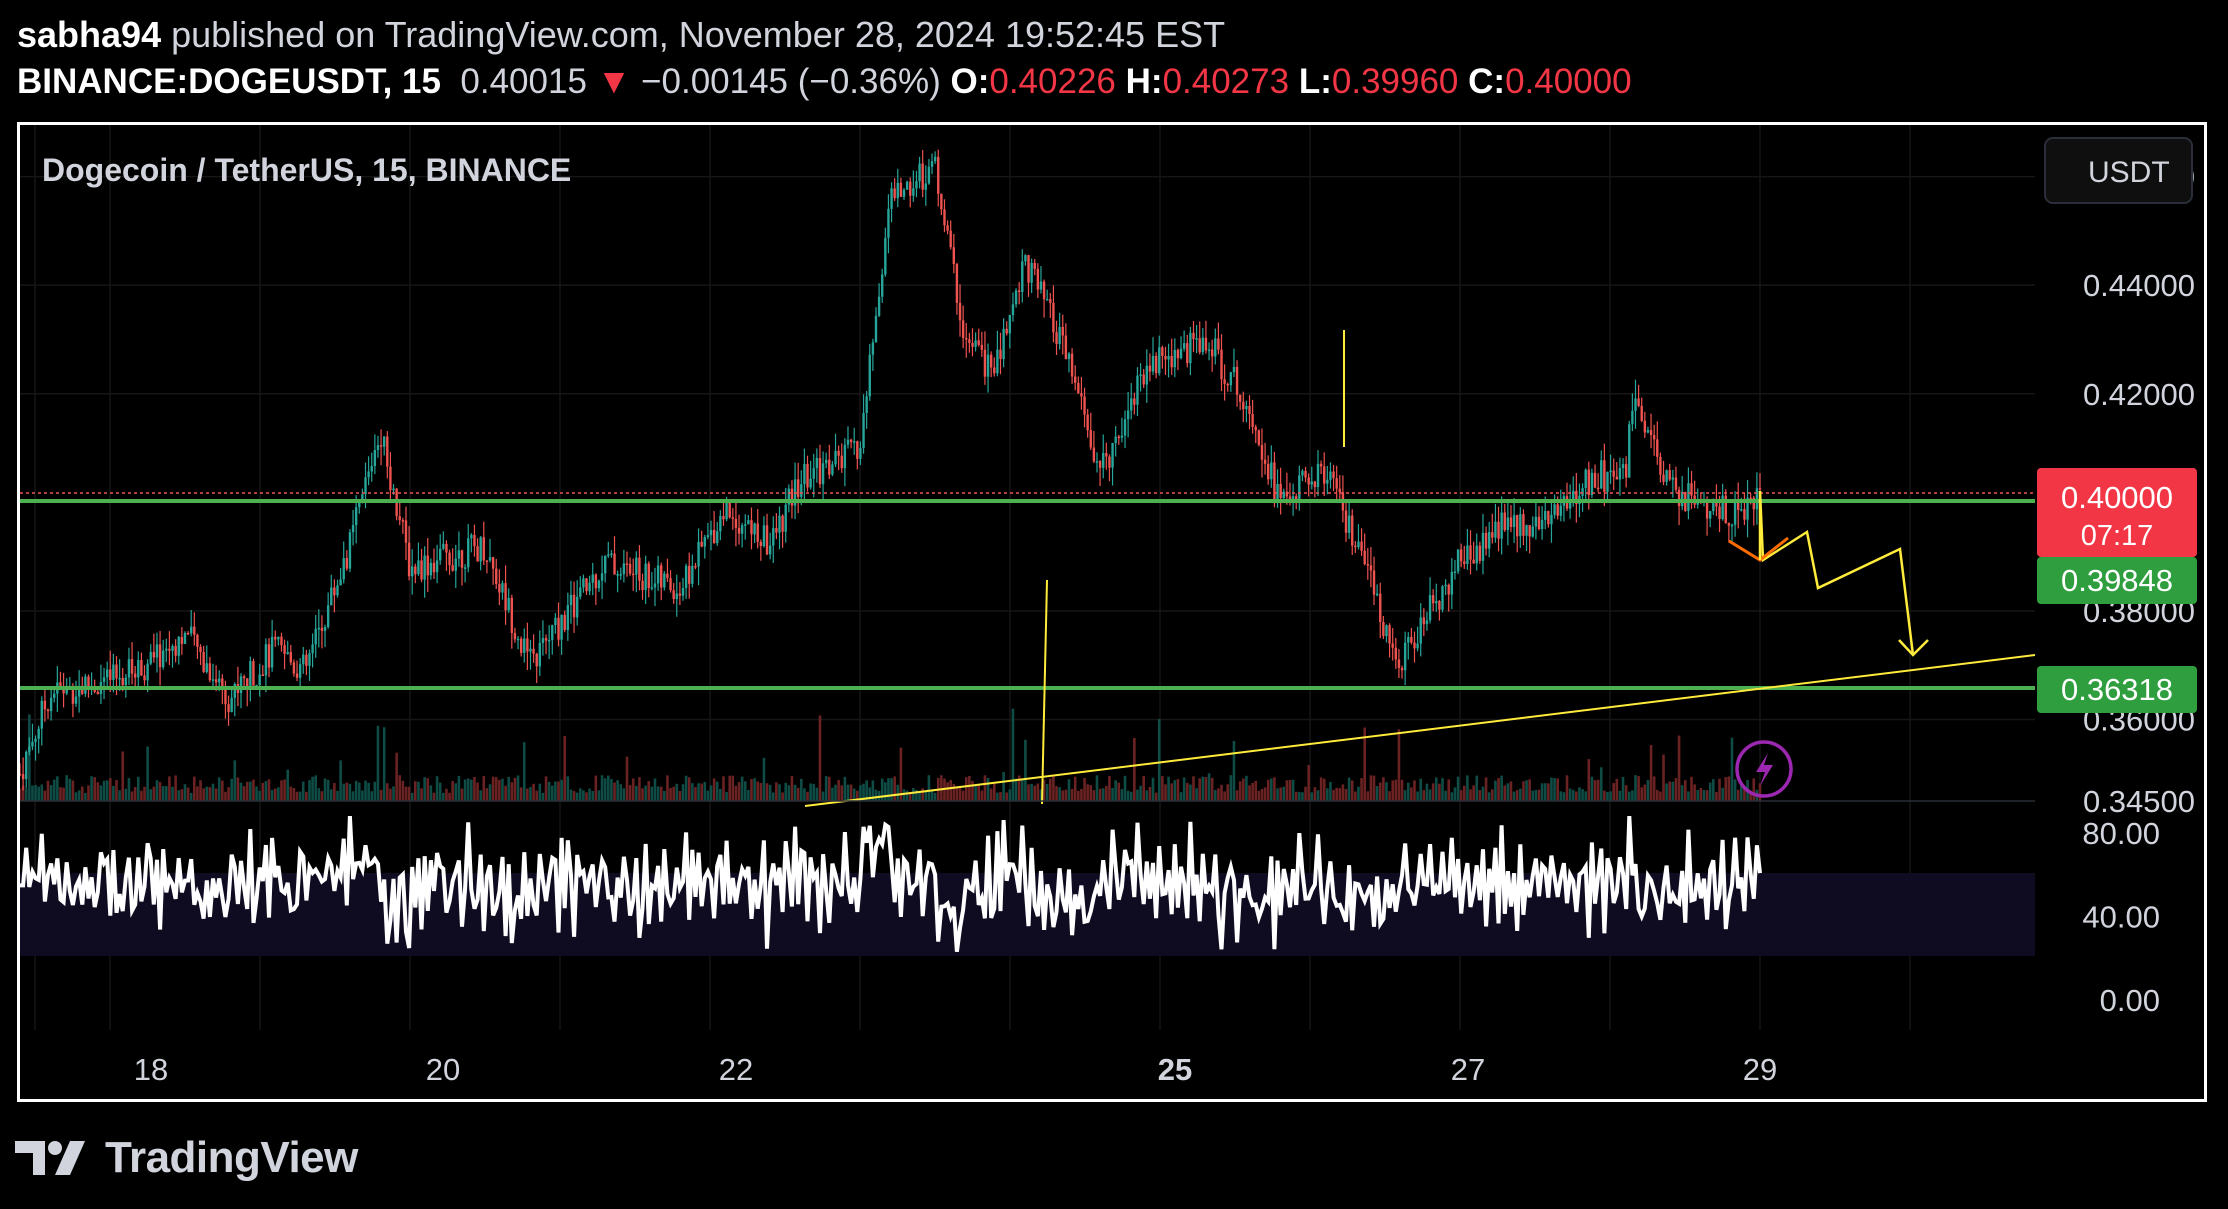  Describe the element at coordinates (1315, 81) in the screenshot. I see `low-label: L:` at that location.